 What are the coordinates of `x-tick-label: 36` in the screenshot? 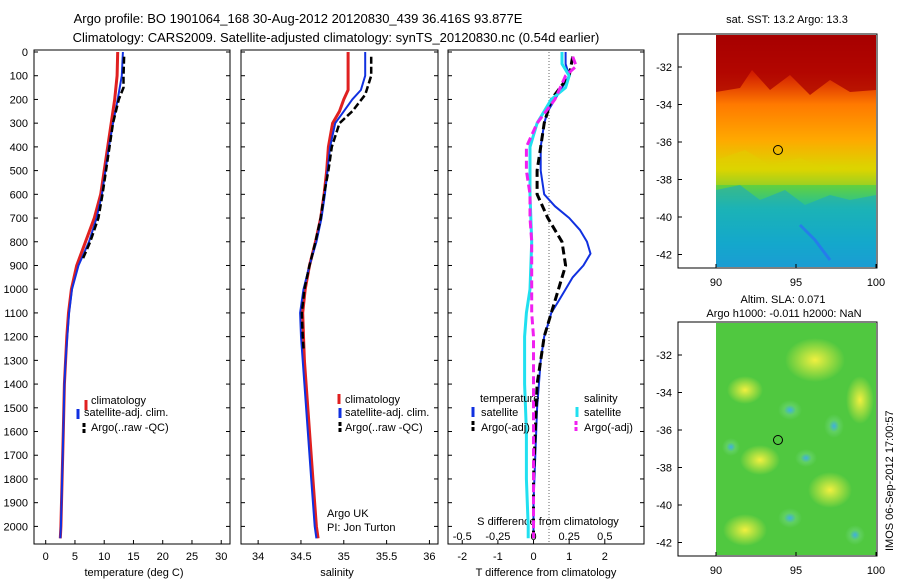 It's located at (429, 557).